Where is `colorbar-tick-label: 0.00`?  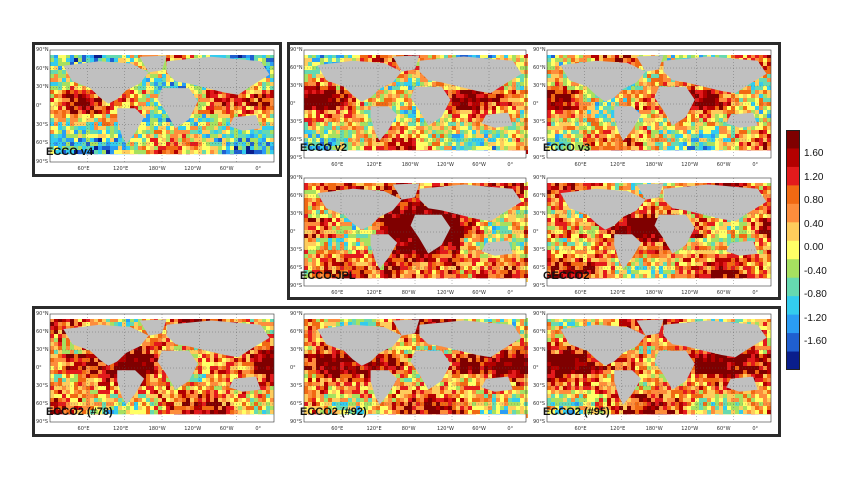 colorbar-tick-label: 0.00 is located at coordinates (814, 247).